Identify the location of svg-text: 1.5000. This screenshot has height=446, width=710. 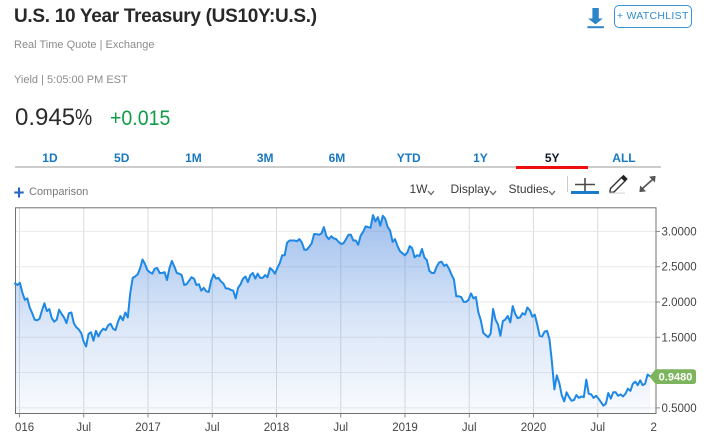
(679, 338).